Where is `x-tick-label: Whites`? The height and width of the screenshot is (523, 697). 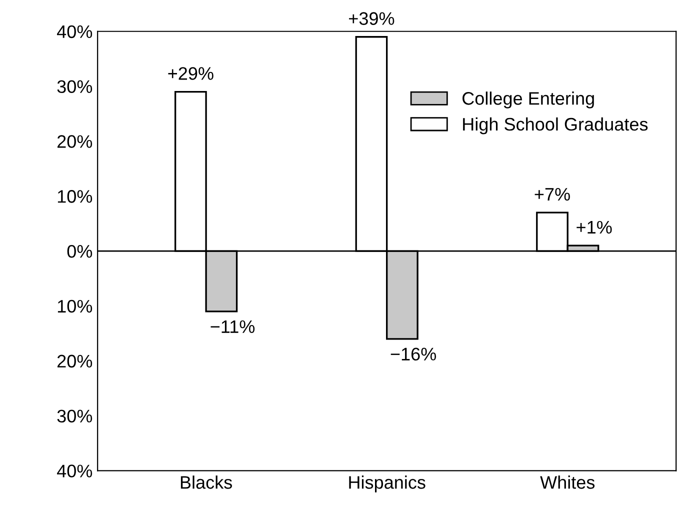 x-tick-label: Whites is located at coordinates (567, 482).